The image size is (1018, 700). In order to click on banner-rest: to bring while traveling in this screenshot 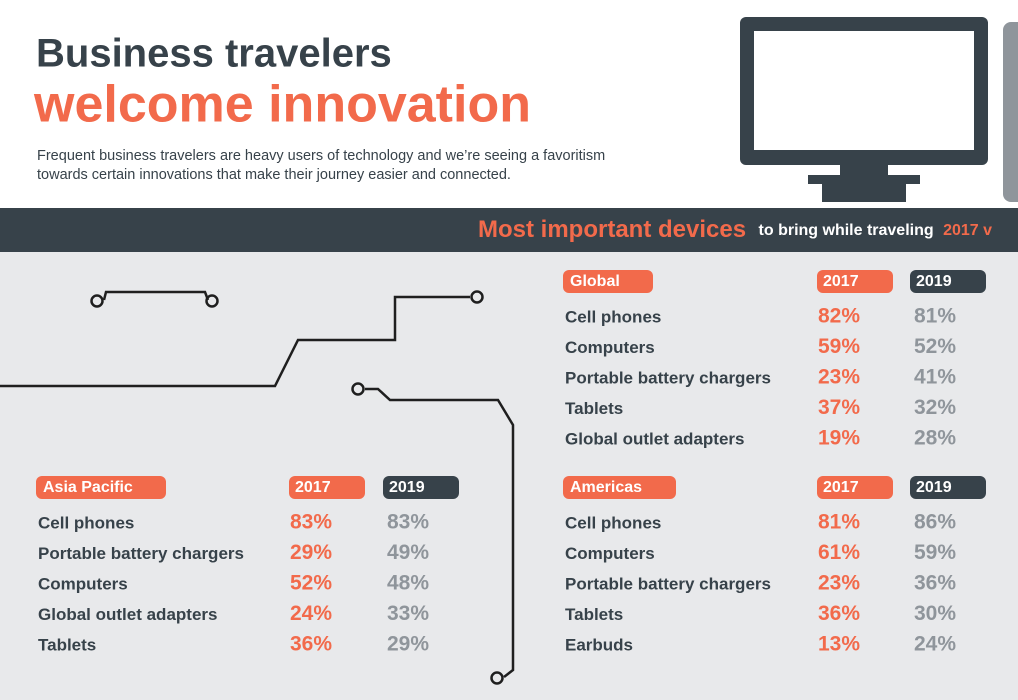, I will do `click(846, 230)`.